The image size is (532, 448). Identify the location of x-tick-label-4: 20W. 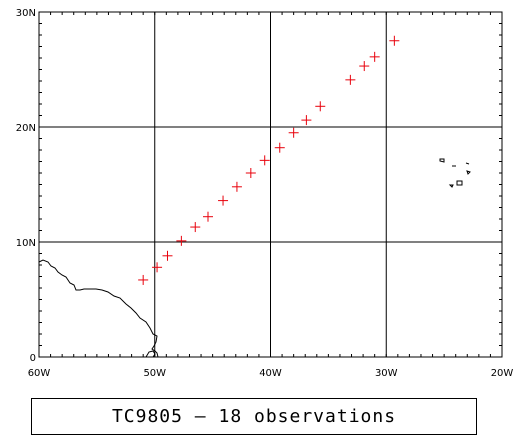
(502, 373).